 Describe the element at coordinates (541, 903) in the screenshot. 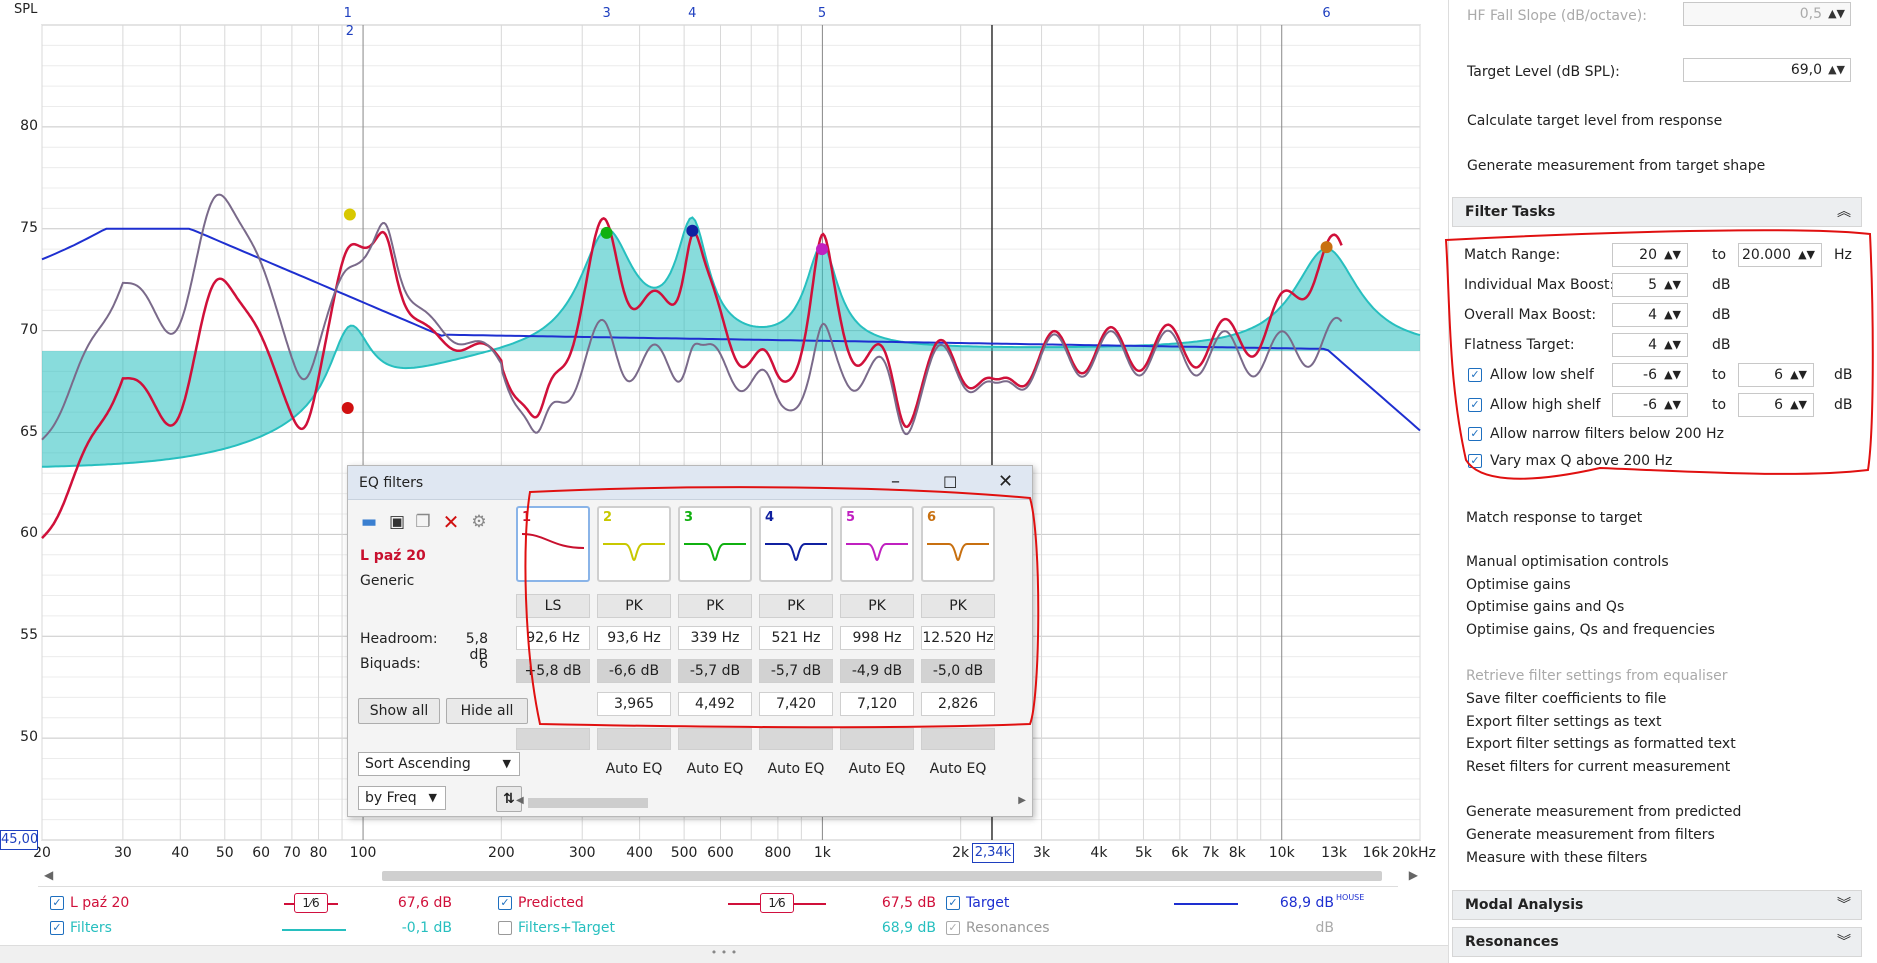

I see `legend-item-predicted: ✓ Predicted` at that location.